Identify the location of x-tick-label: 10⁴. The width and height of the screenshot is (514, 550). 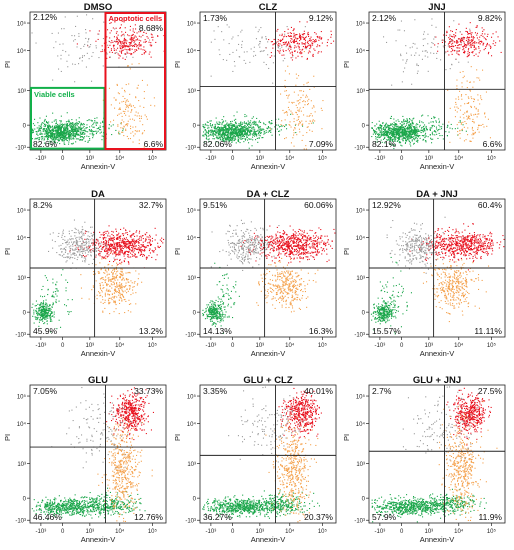
(290, 158).